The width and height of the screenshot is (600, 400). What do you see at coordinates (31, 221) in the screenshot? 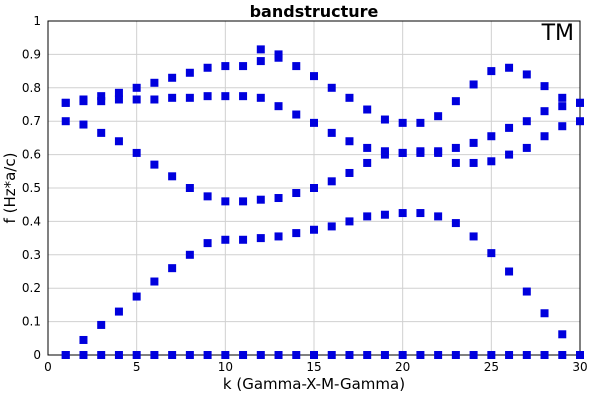
I see `y-tick-label: 0.4` at bounding box center [31, 221].